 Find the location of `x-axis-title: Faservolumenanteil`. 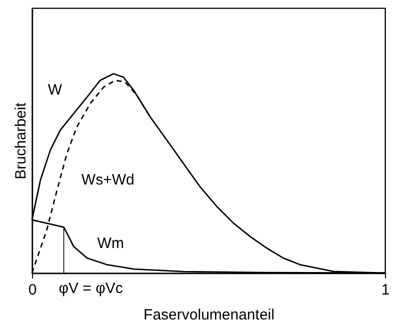

x-axis-title: Faservolumenanteil is located at coordinates (209, 315).